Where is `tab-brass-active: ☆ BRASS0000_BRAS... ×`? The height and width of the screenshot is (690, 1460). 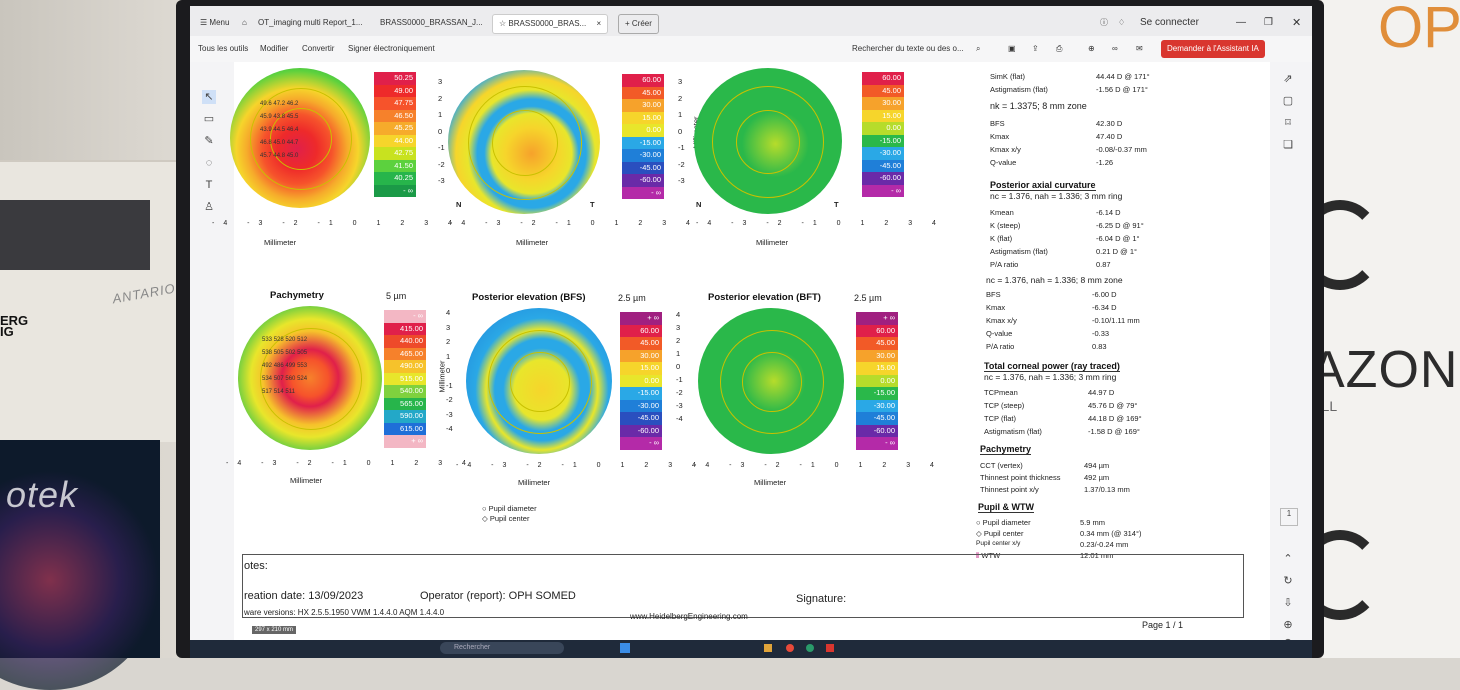
tab-brass-active: ☆ BRASS0000_BRAS... × is located at coordinates (550, 24).